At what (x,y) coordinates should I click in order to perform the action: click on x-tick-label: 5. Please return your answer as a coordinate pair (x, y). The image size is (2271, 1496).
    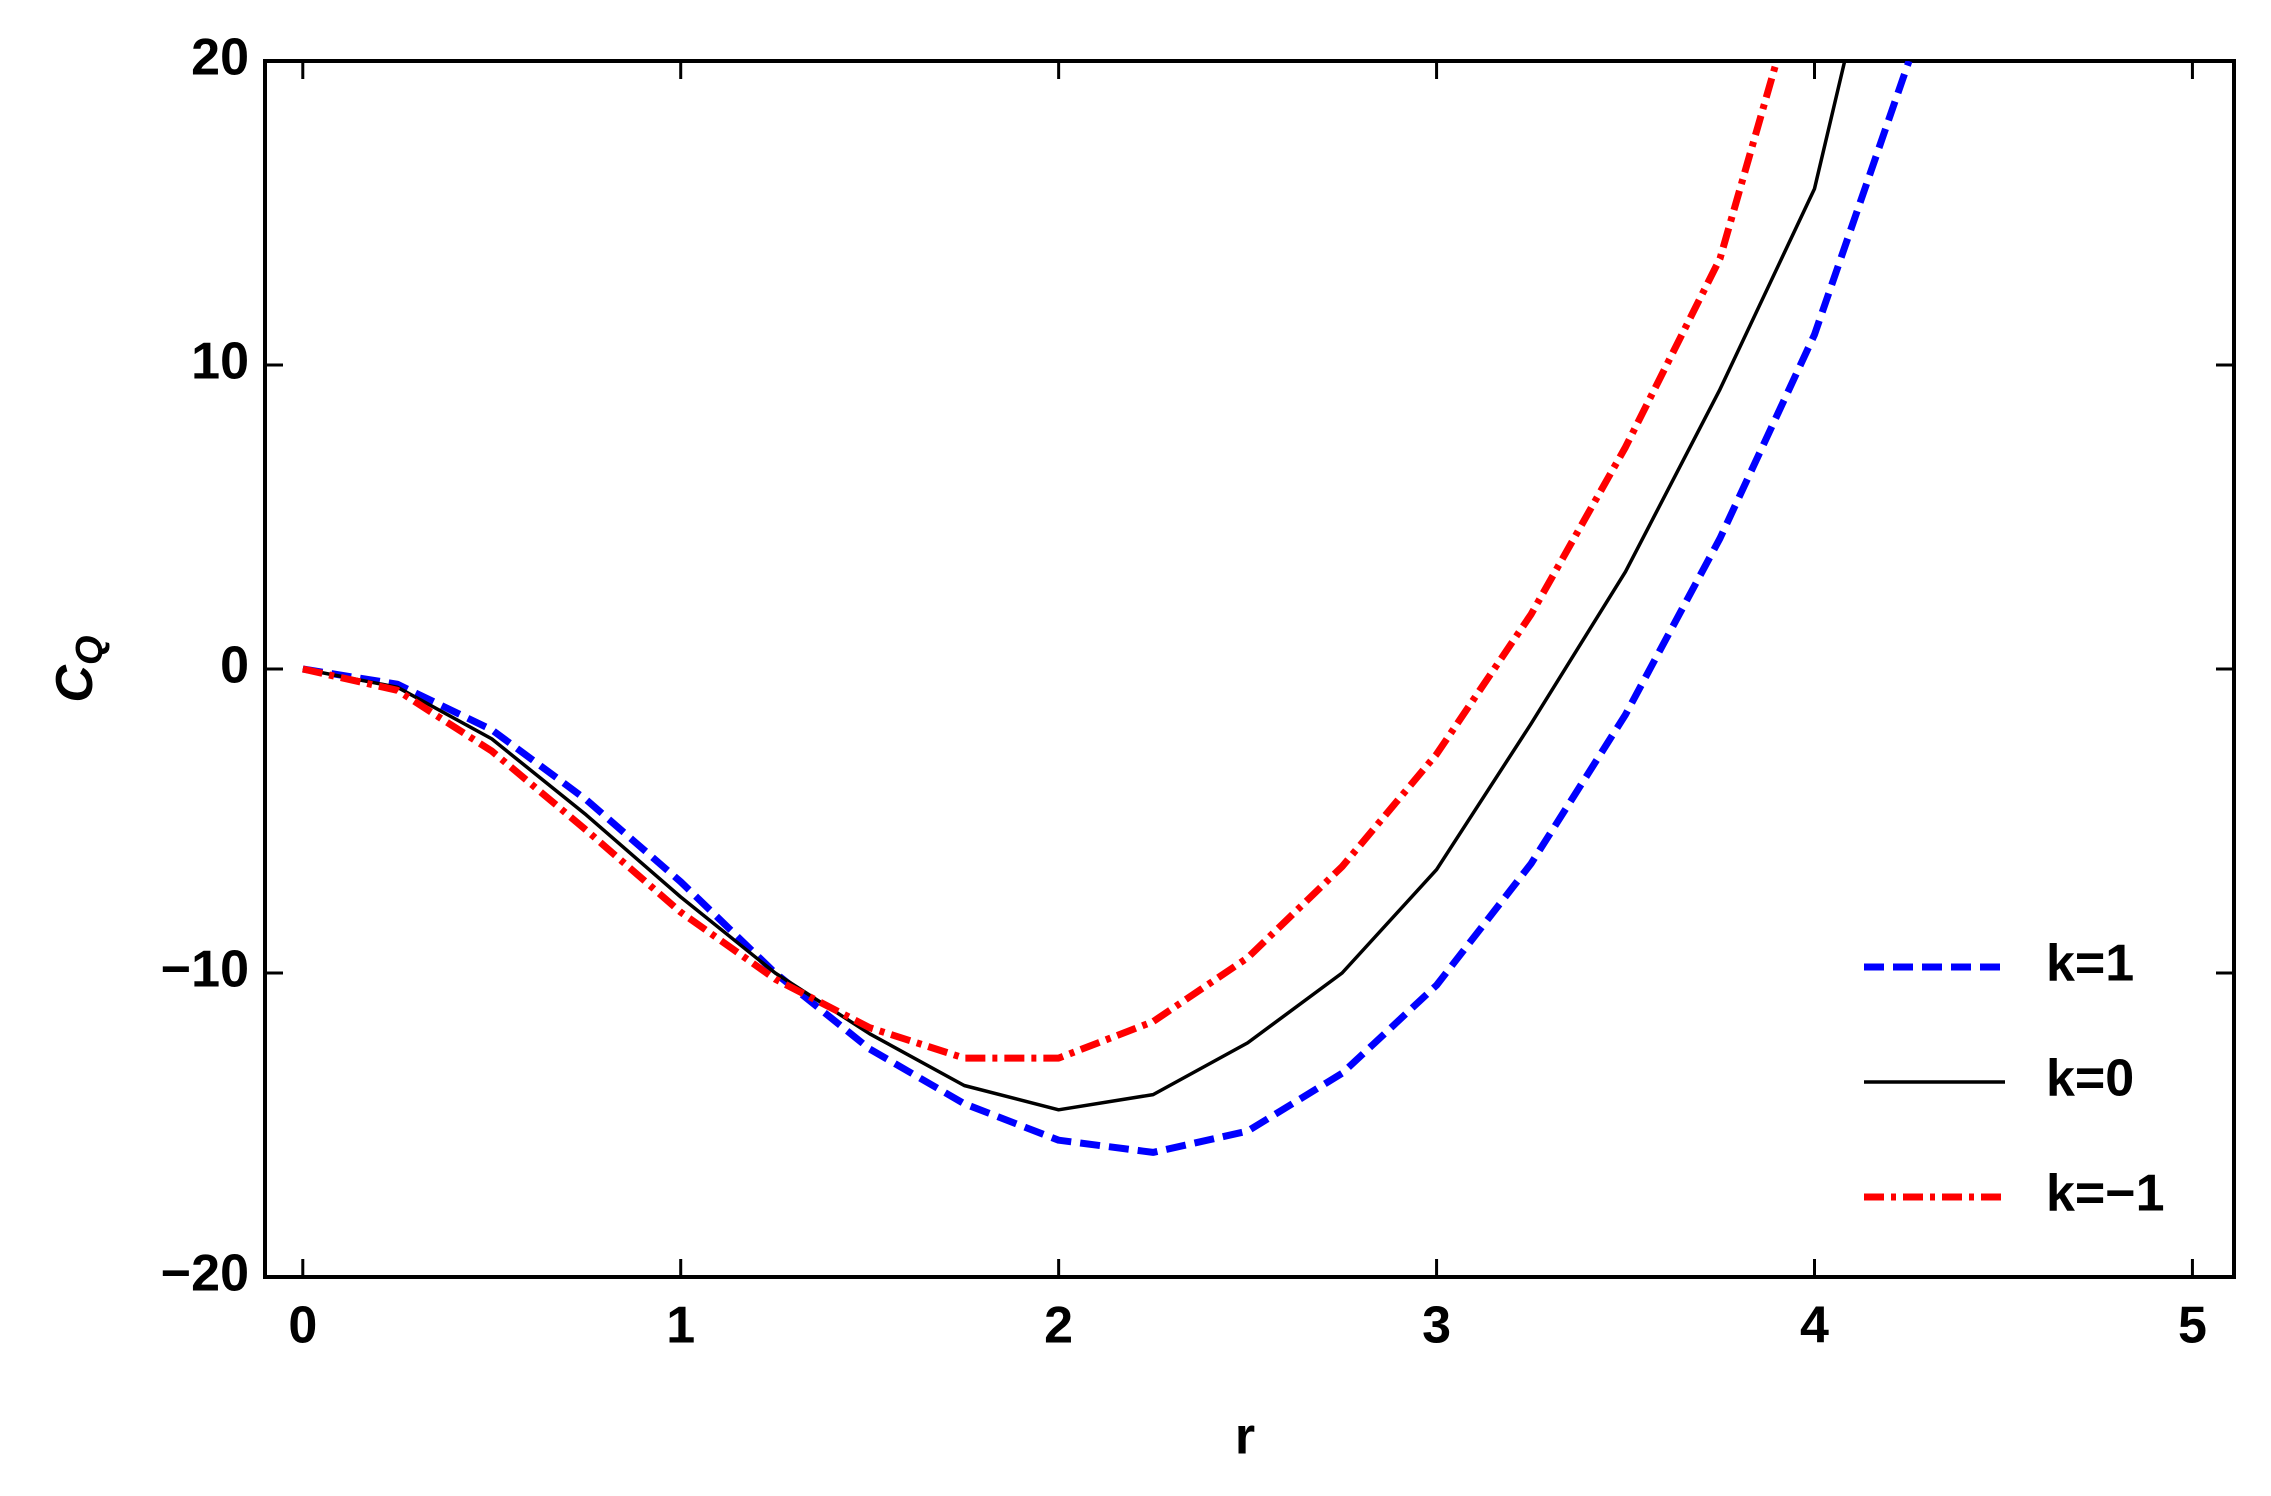
    Looking at the image, I should click on (2192, 1326).